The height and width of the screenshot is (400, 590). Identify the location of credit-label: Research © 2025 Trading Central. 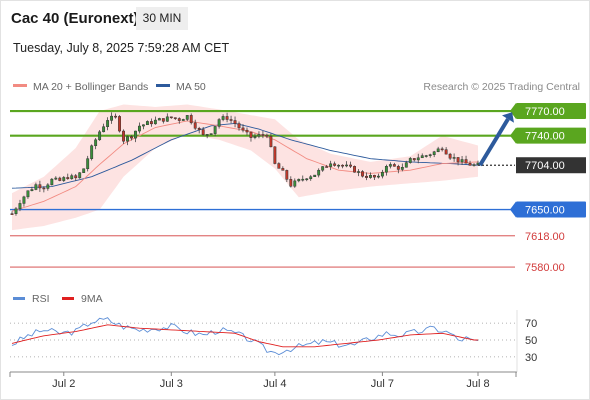
(501, 87).